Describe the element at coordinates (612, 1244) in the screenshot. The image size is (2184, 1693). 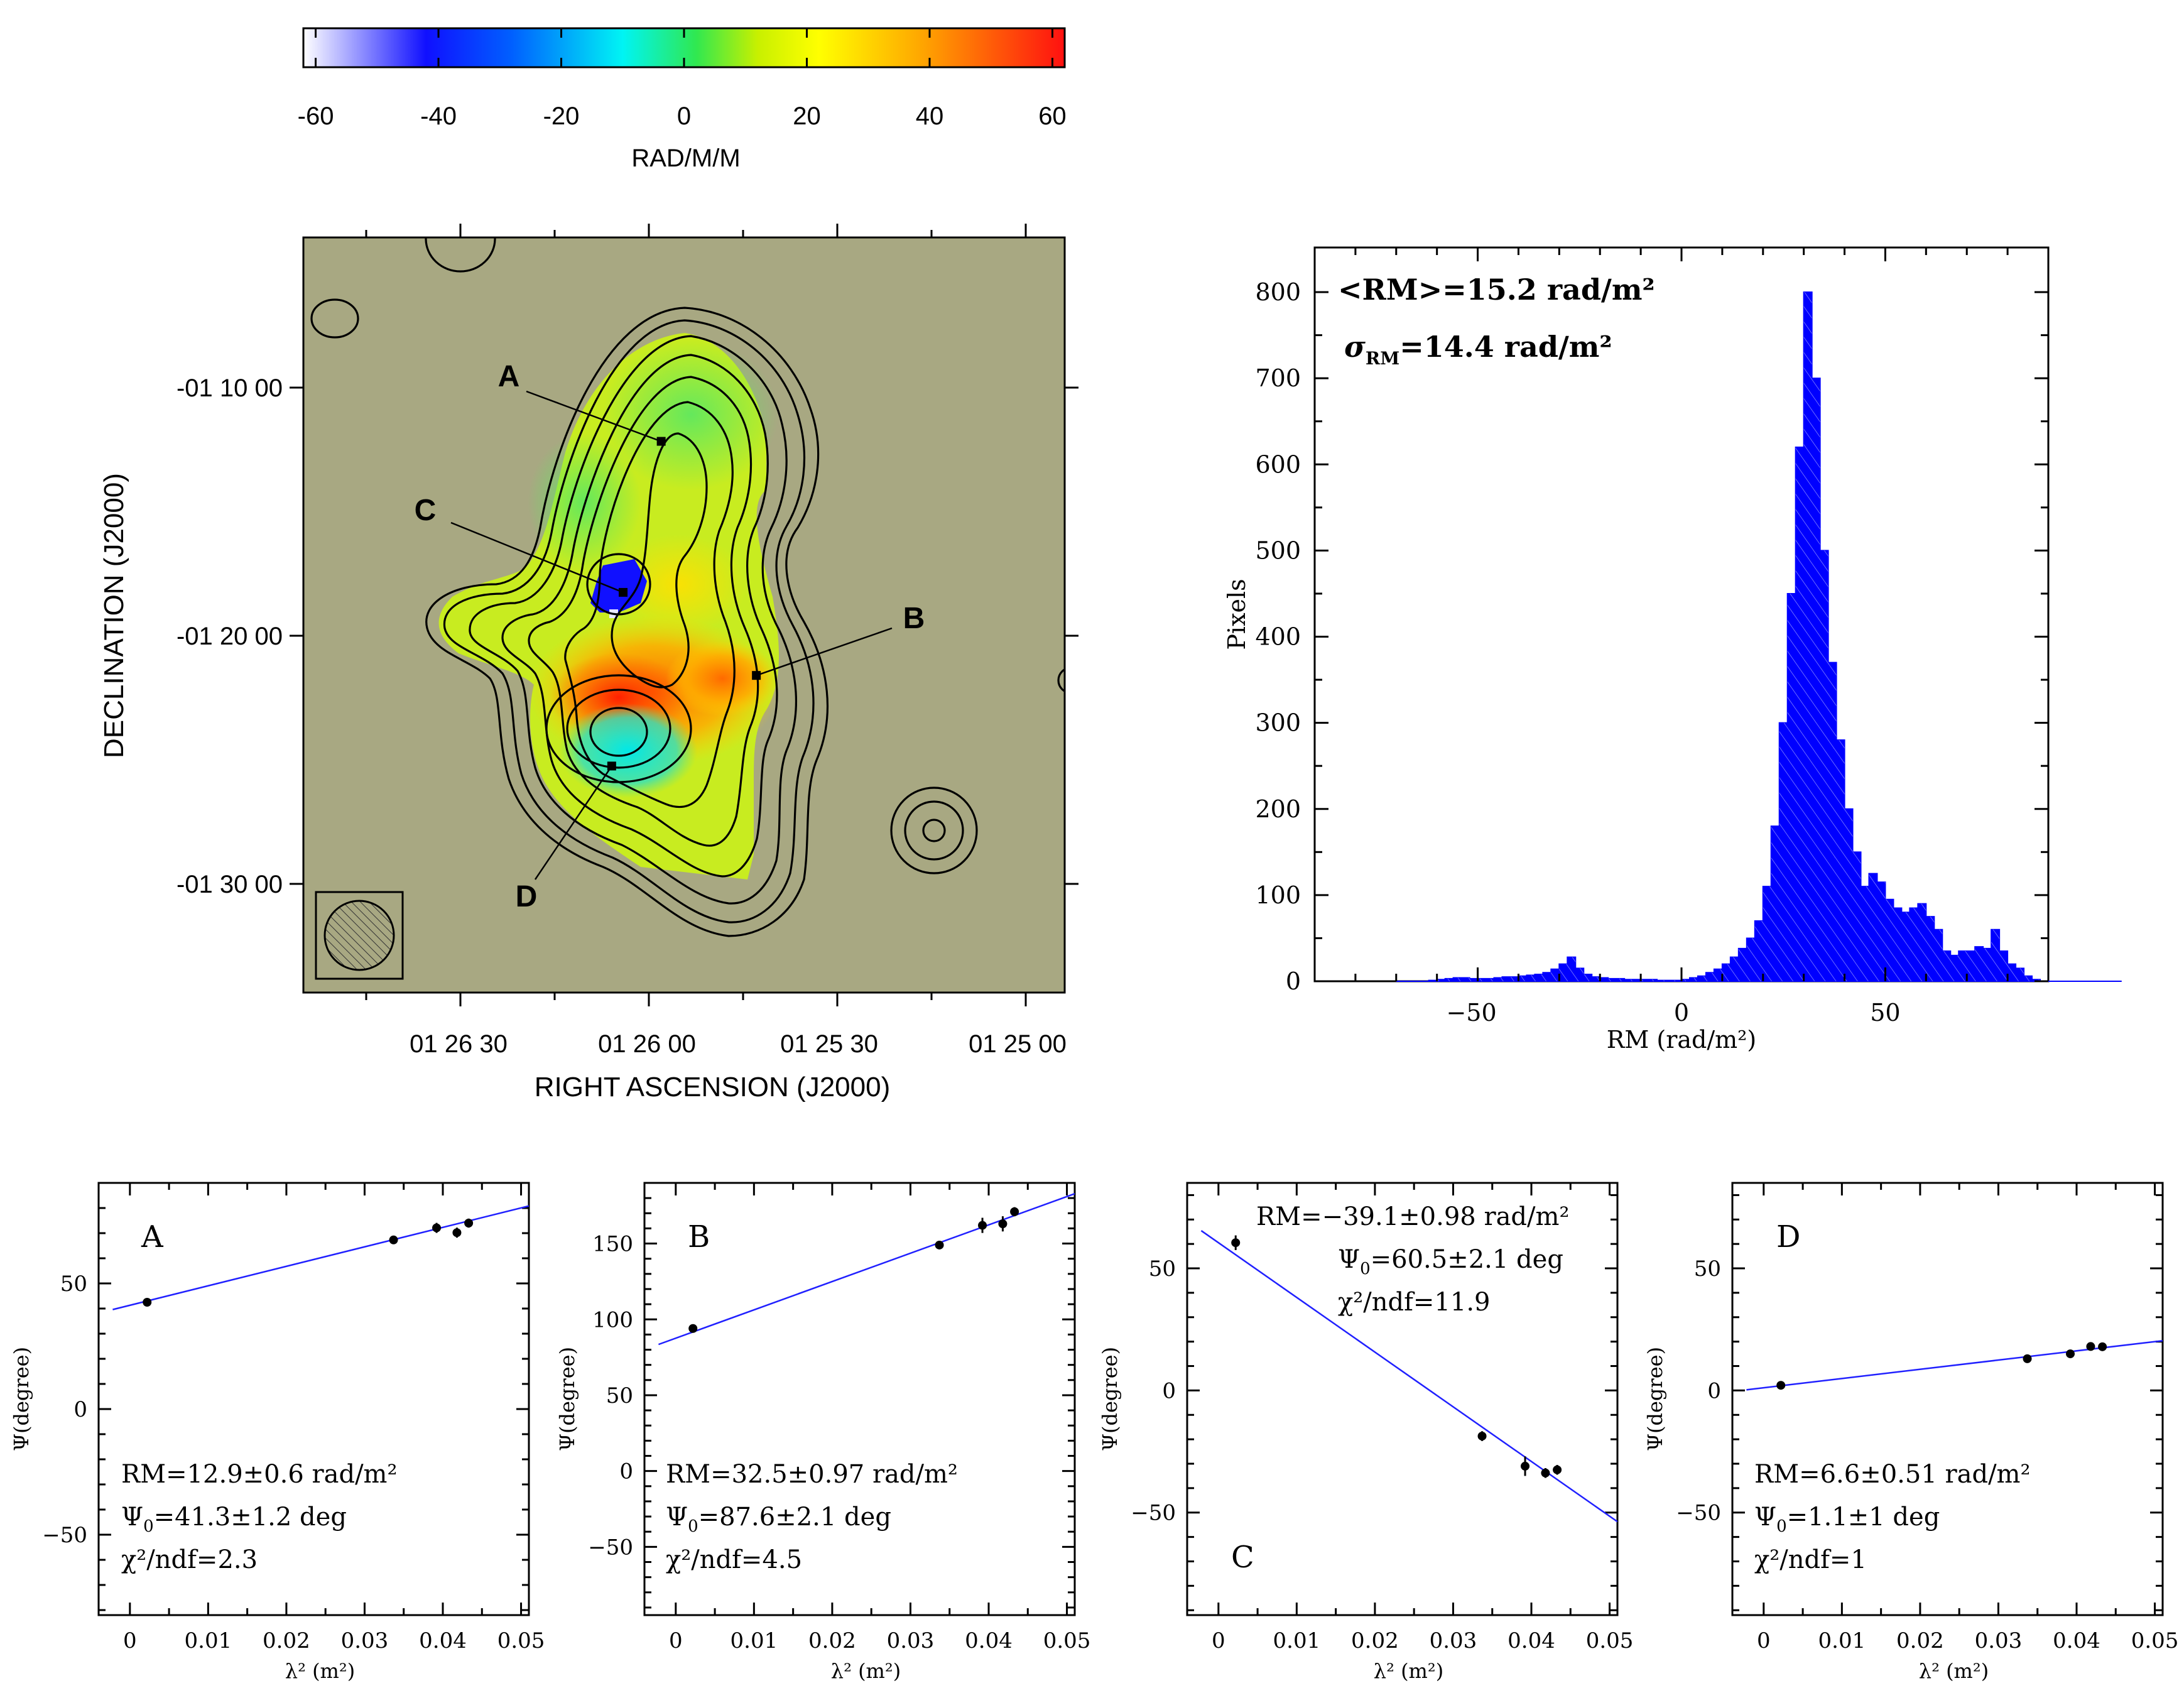
I see `fit-y-tick-label: 150` at that location.